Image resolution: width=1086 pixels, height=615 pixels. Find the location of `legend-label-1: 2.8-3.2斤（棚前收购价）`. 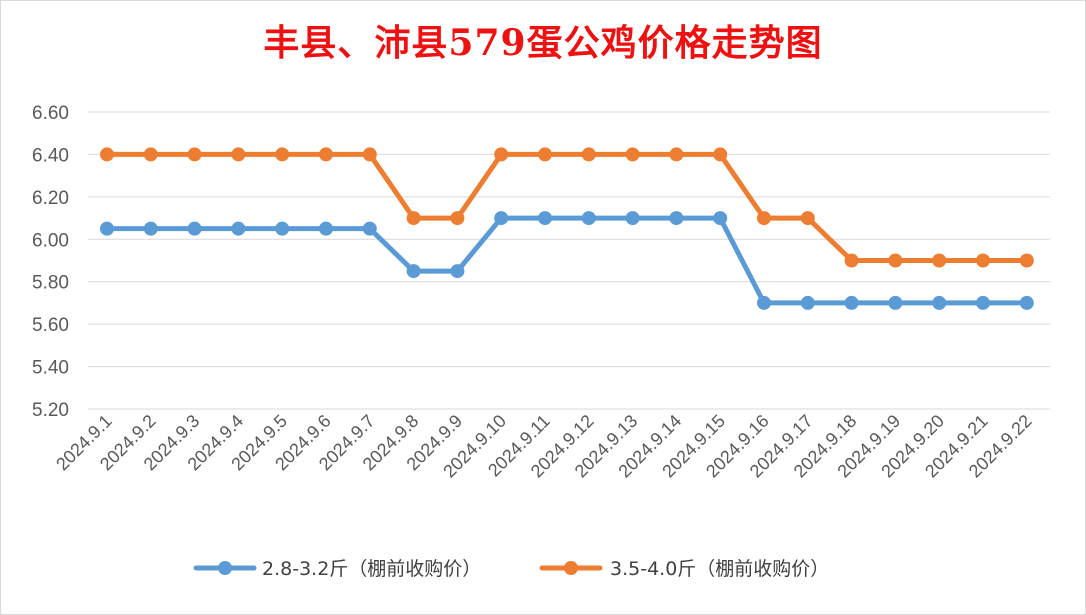

legend-label-1: 2.8-3.2斤（棚前收购价） is located at coordinates (371, 569).